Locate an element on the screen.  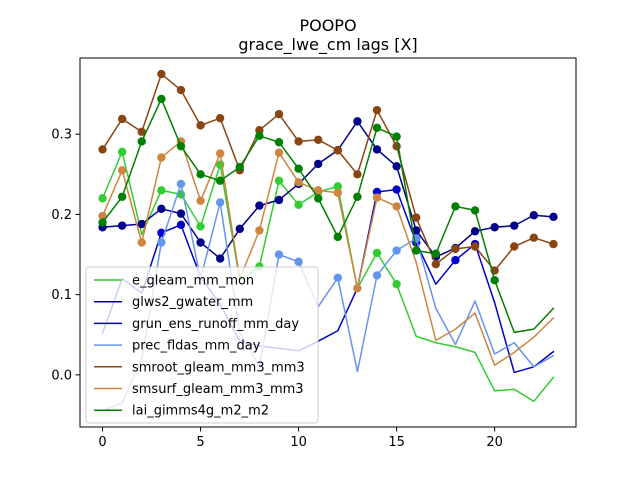
y-tick-label-1: 0.1 is located at coordinates (61, 295).